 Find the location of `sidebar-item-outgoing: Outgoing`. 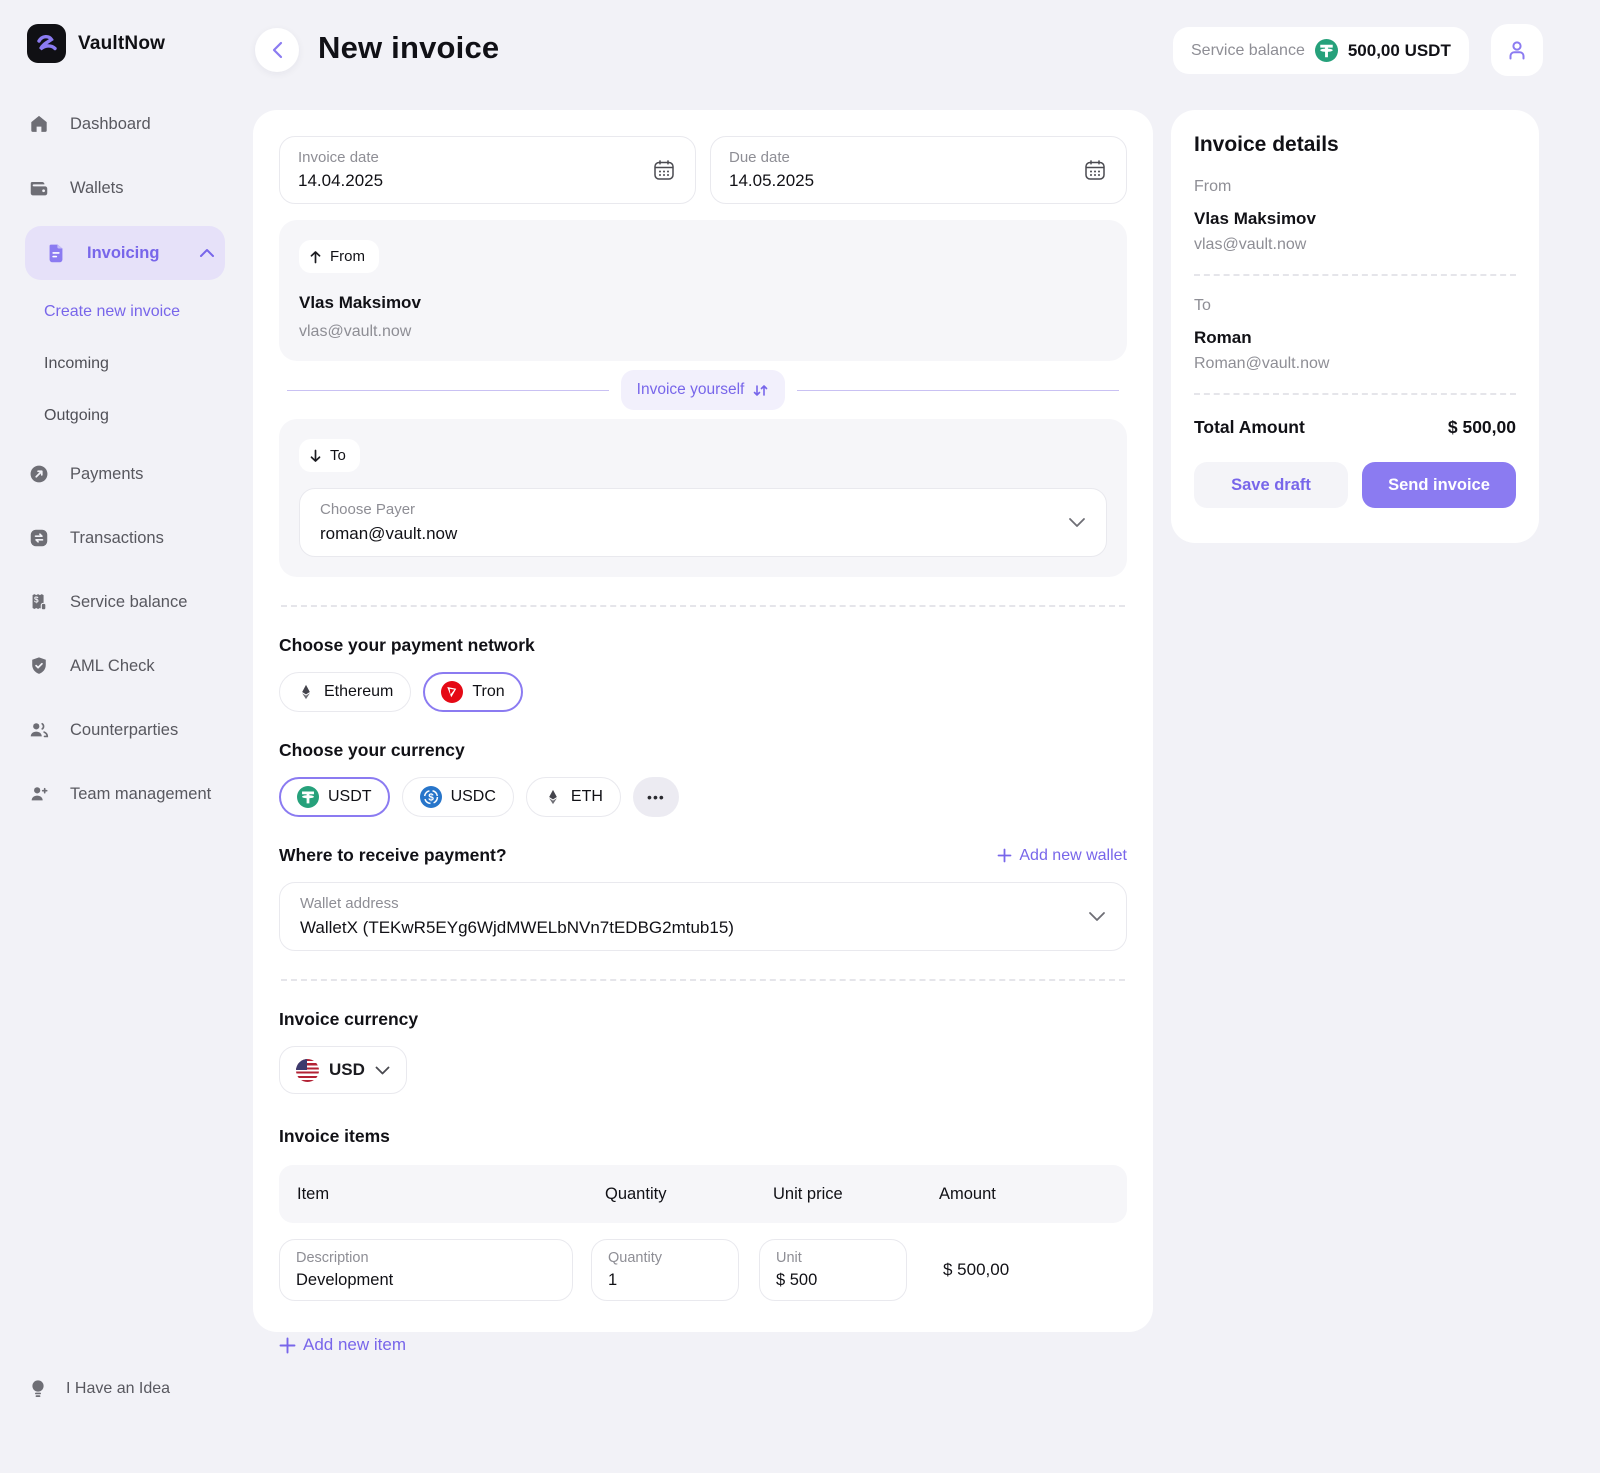

sidebar-item-outgoing: Outgoing is located at coordinates (125, 416).